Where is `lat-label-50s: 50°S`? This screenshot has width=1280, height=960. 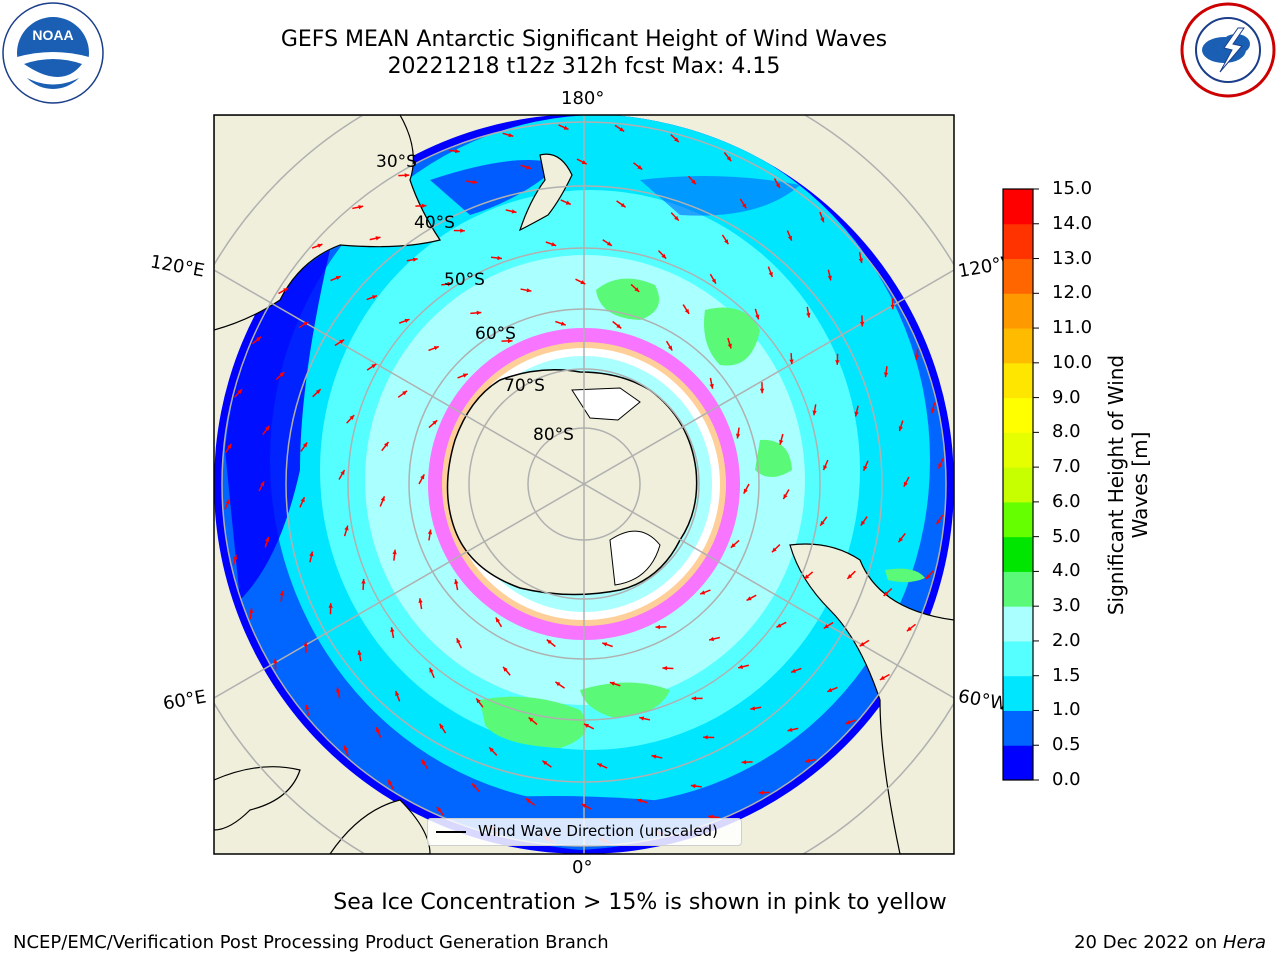
lat-label-50s: 50°S is located at coordinates (464, 280).